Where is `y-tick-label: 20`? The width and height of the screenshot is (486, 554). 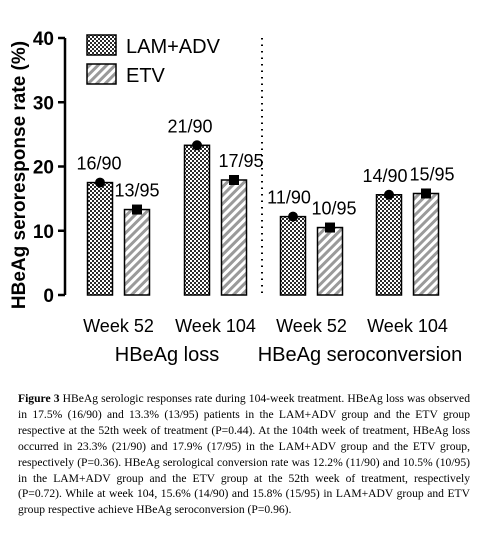
y-tick-label: 20 is located at coordinates (43, 168).